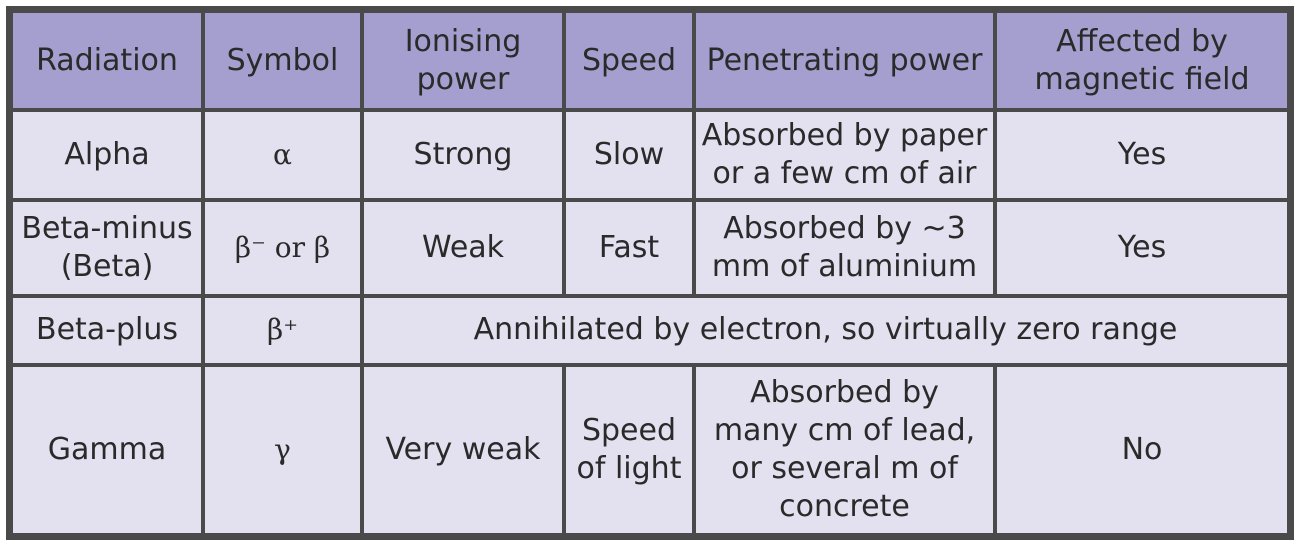 Image resolution: width=1300 pixels, height=546 pixels. Describe the element at coordinates (107, 60) in the screenshot. I see `header-radiation: Radiation` at that location.